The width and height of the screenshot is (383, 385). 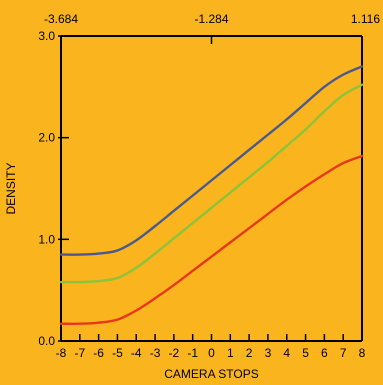 I want to click on top-tick-label: -3.684, so click(x=61, y=19).